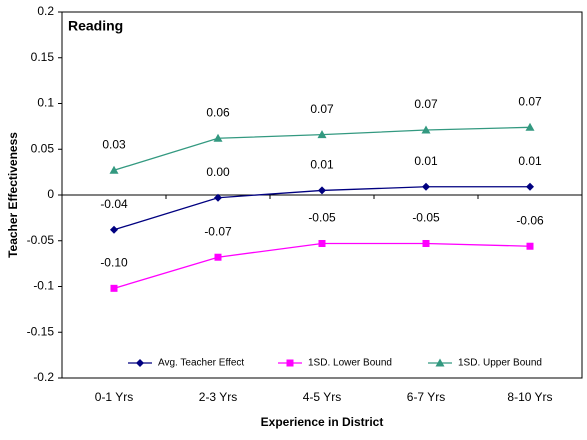 The image size is (587, 440). Describe the element at coordinates (45, 11) in the screenshot. I see `y-tick-label: 0.2` at that location.